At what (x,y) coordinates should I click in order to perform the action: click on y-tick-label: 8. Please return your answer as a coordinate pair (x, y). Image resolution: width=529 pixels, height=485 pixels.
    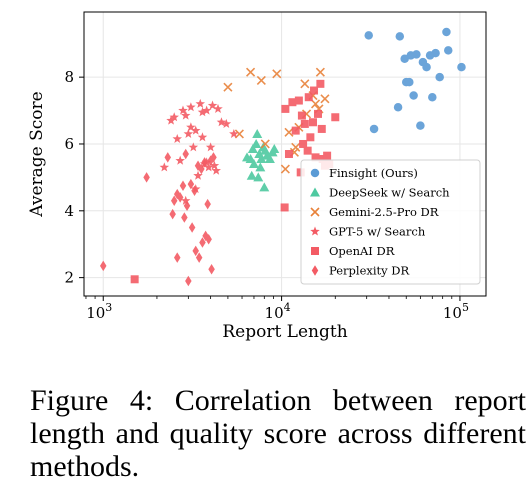
    Looking at the image, I should click on (69, 77).